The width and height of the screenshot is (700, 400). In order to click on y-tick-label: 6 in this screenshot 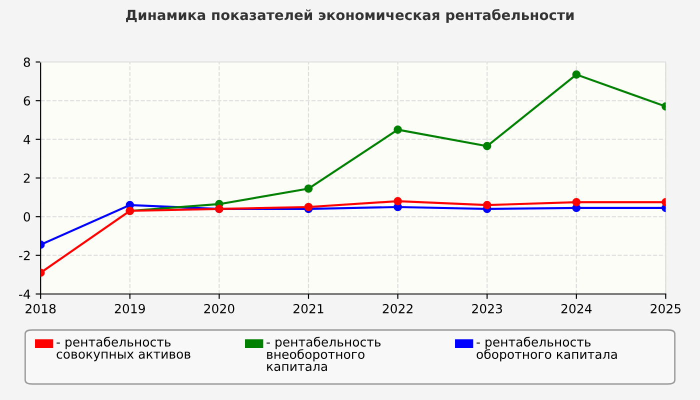, I will do `click(27, 101)`.